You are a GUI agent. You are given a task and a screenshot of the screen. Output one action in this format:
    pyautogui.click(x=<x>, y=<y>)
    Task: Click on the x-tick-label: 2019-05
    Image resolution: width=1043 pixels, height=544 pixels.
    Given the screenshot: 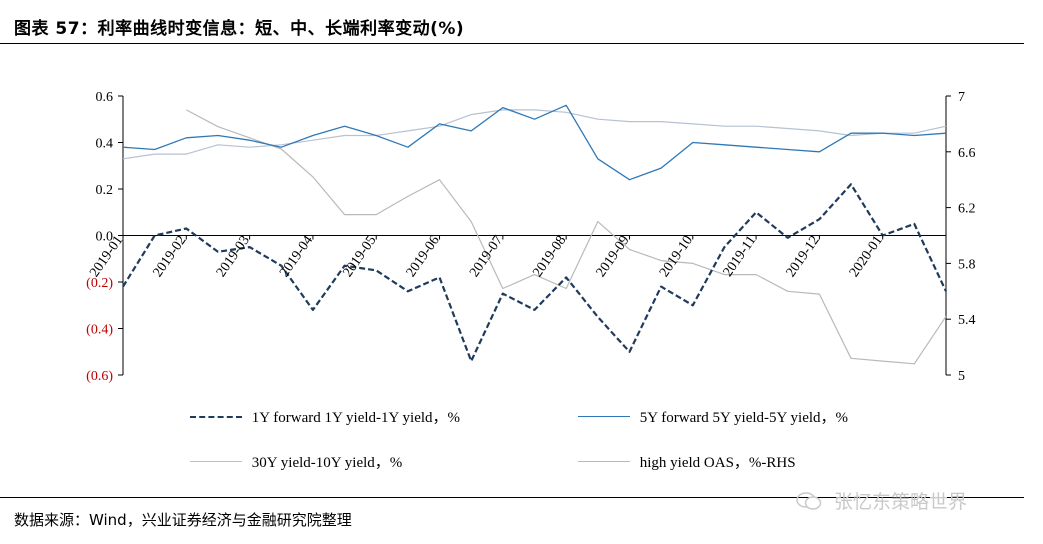 What is the action you would take?
    pyautogui.click(x=359, y=256)
    